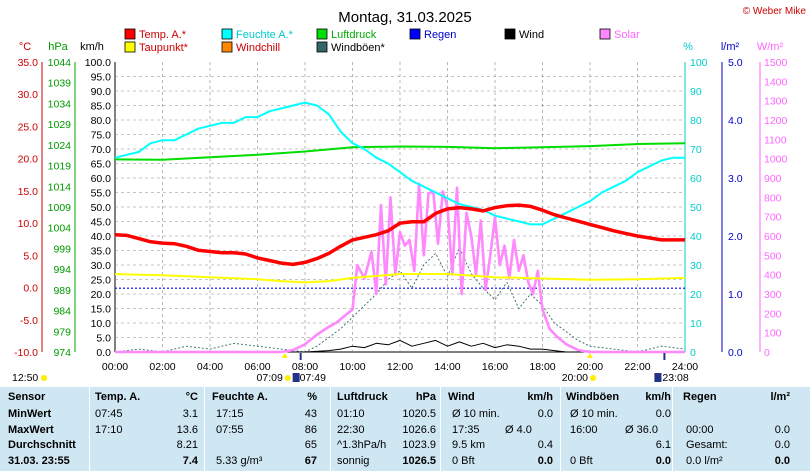 The image size is (810, 471). I want to click on copyright-text: © Weber Mike, so click(775, 11).